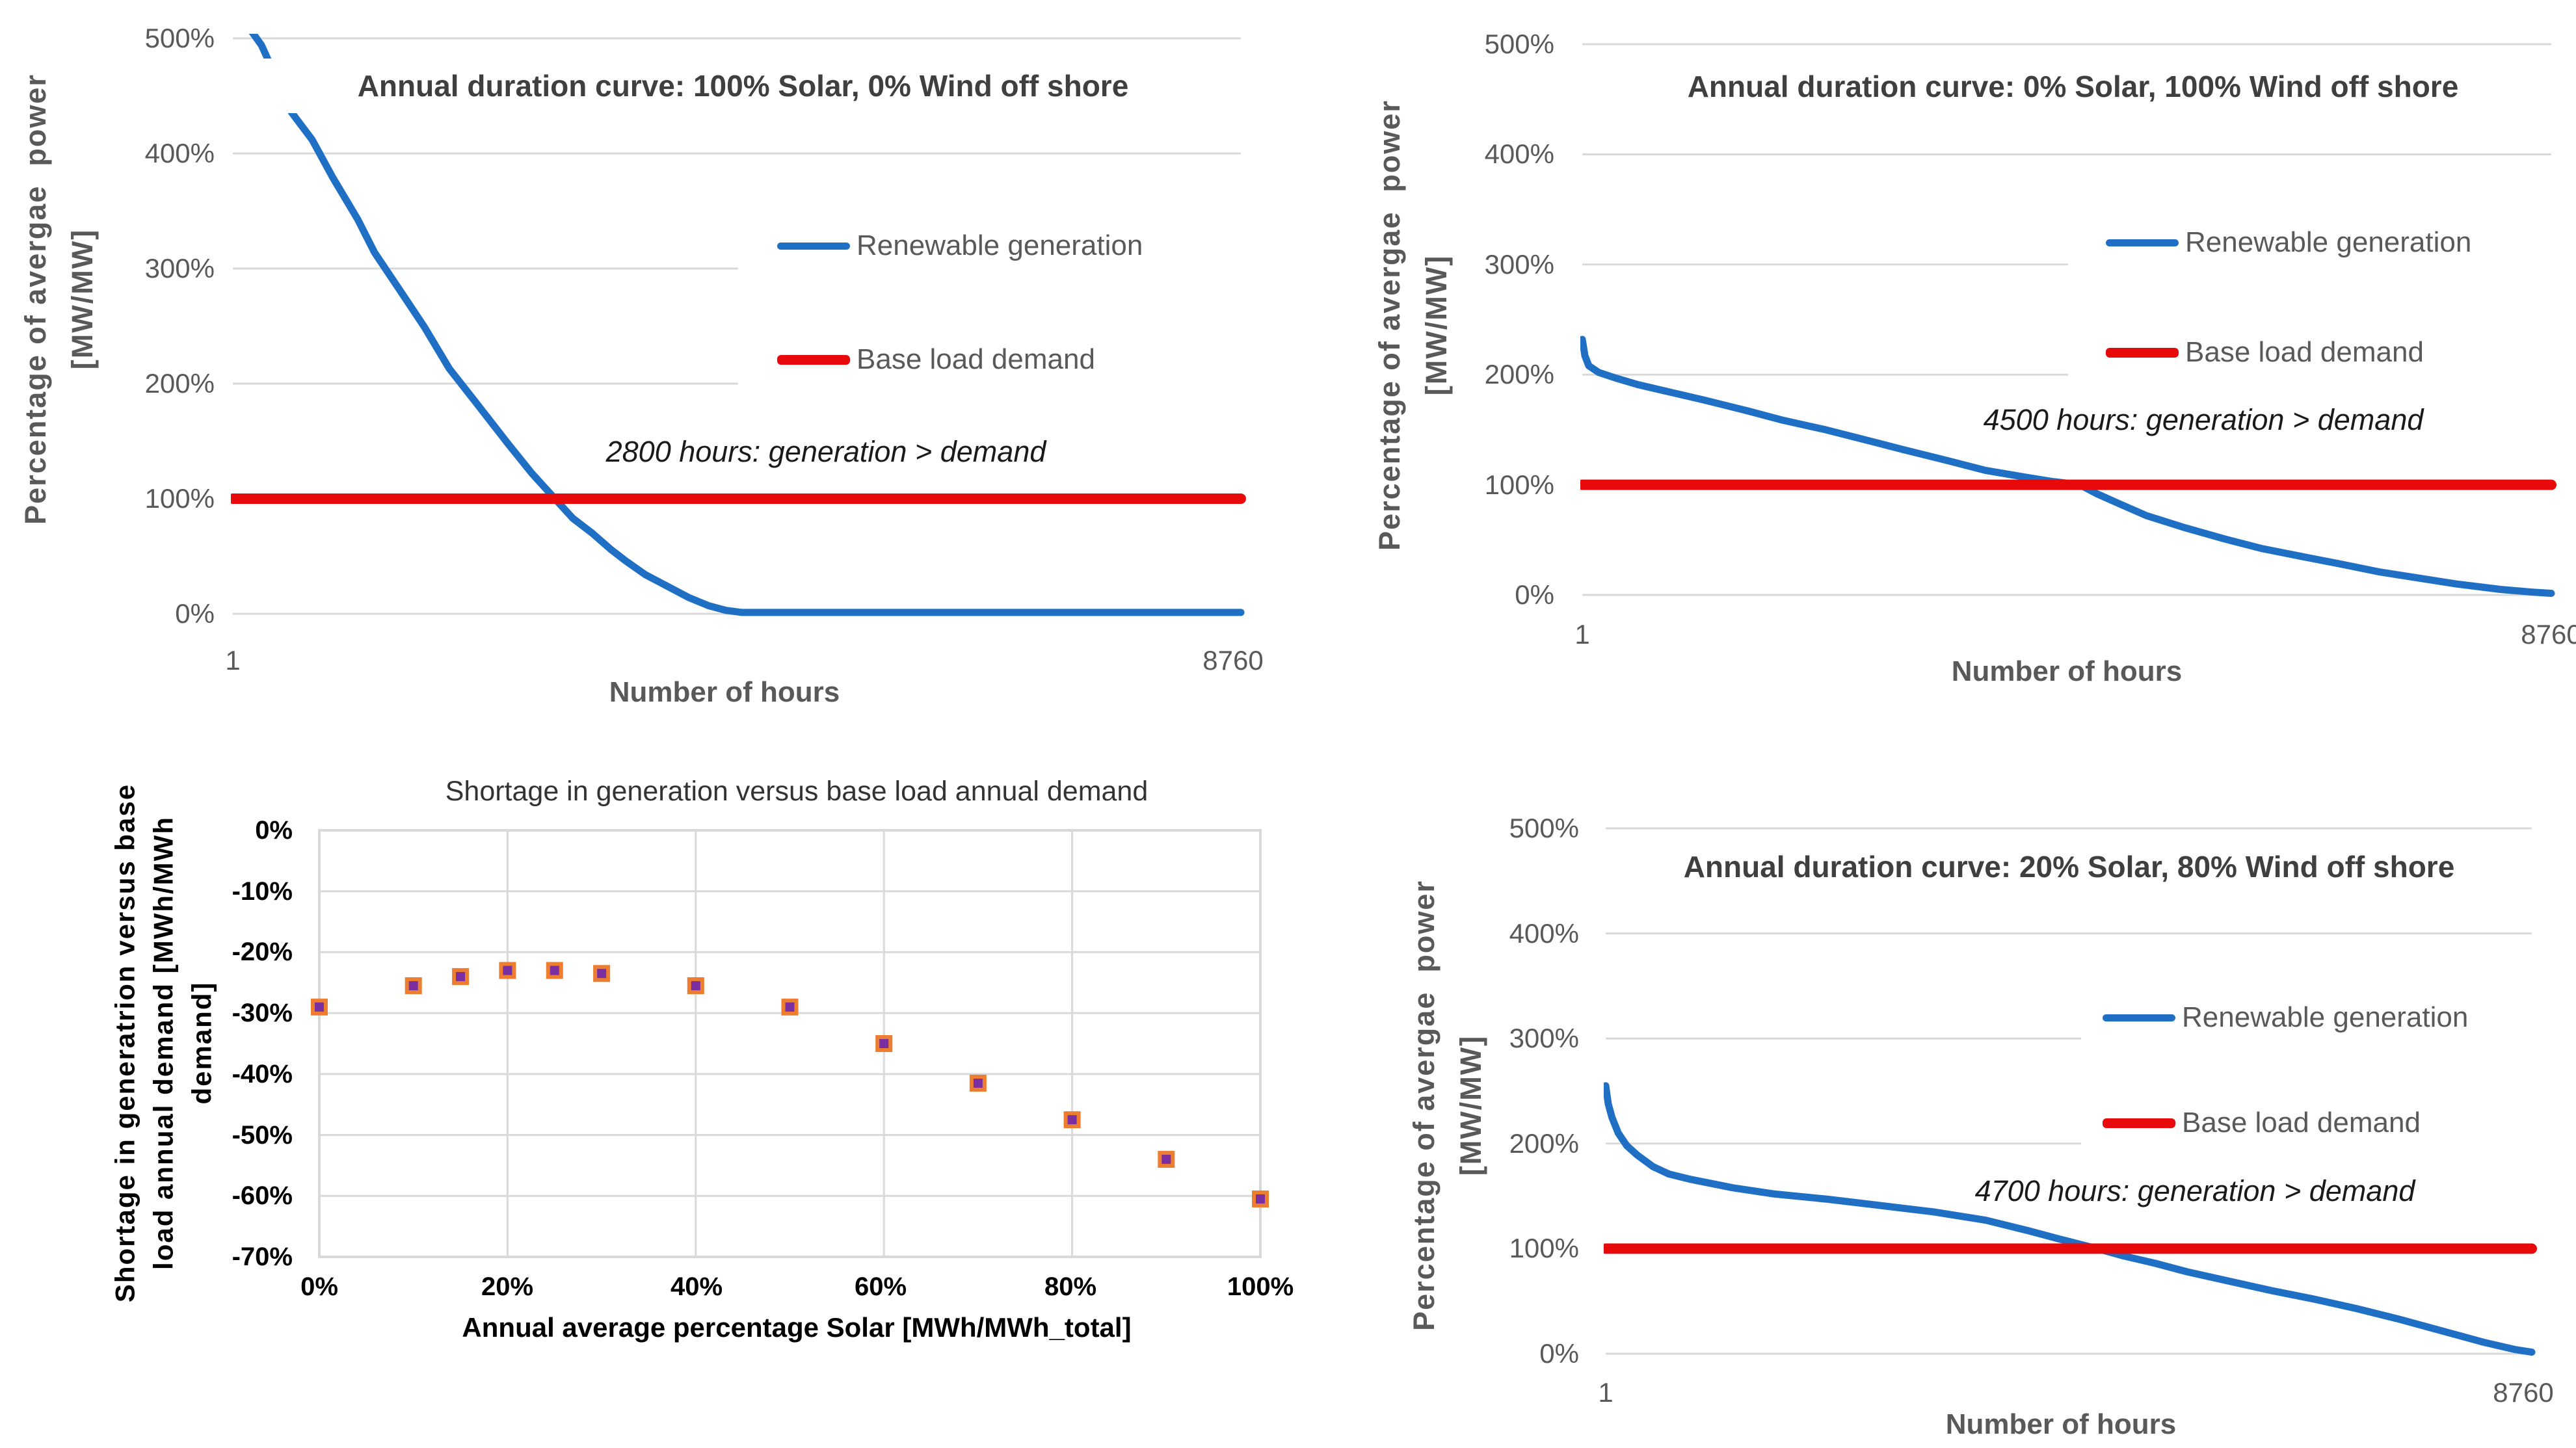 Image resolution: width=2576 pixels, height=1448 pixels. What do you see at coordinates (124, 1043) in the screenshot?
I see `y-axis-title-line: Shortage in generatrion versus base` at bounding box center [124, 1043].